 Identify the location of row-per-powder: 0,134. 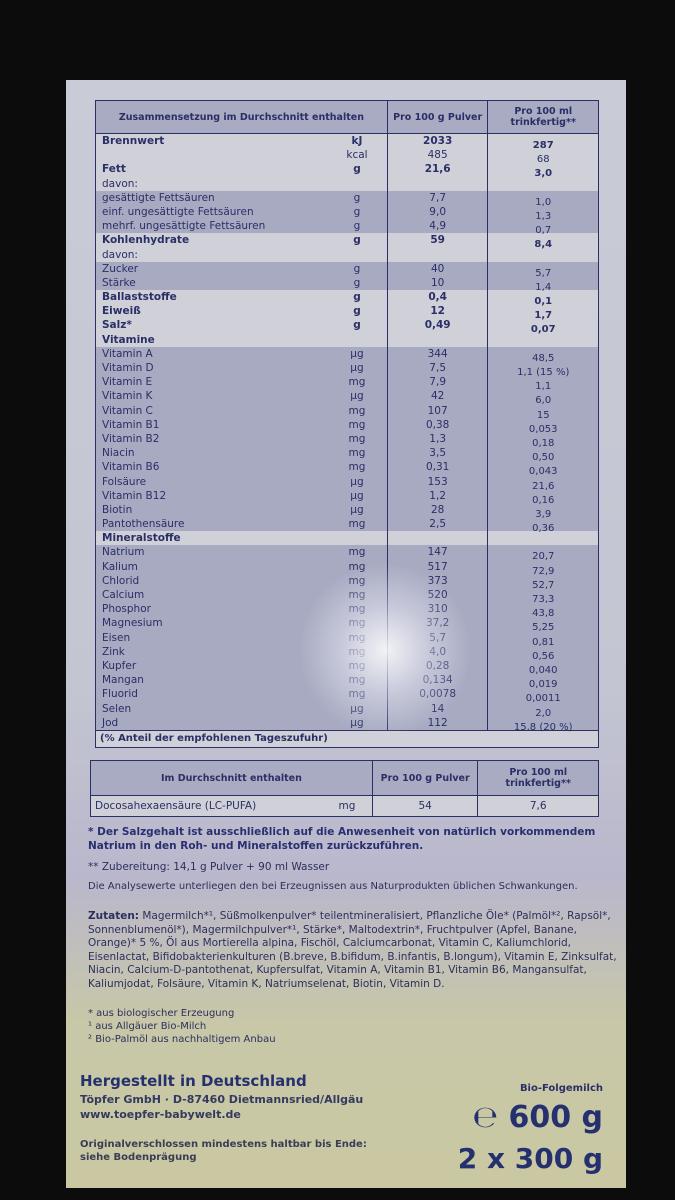
(438, 680).